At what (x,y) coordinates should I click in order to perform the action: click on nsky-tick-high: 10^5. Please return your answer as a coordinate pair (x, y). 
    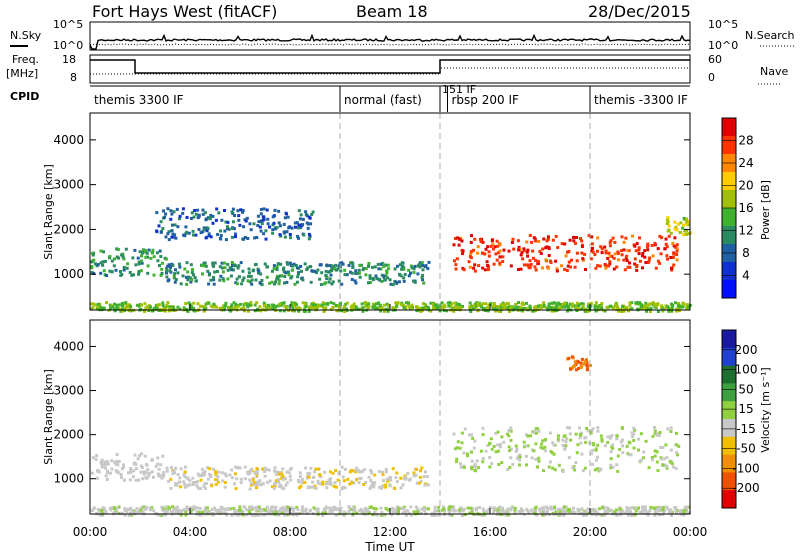
    Looking at the image, I should click on (68, 24).